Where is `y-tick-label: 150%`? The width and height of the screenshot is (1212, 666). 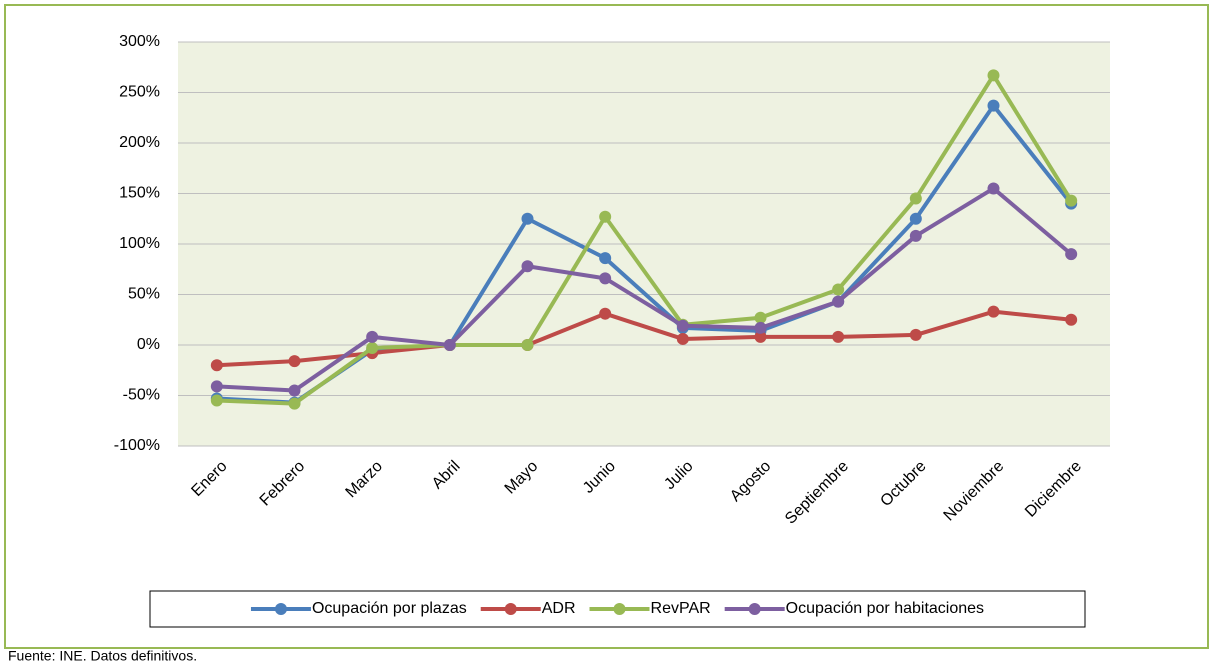 y-tick-label: 150% is located at coordinates (139, 193).